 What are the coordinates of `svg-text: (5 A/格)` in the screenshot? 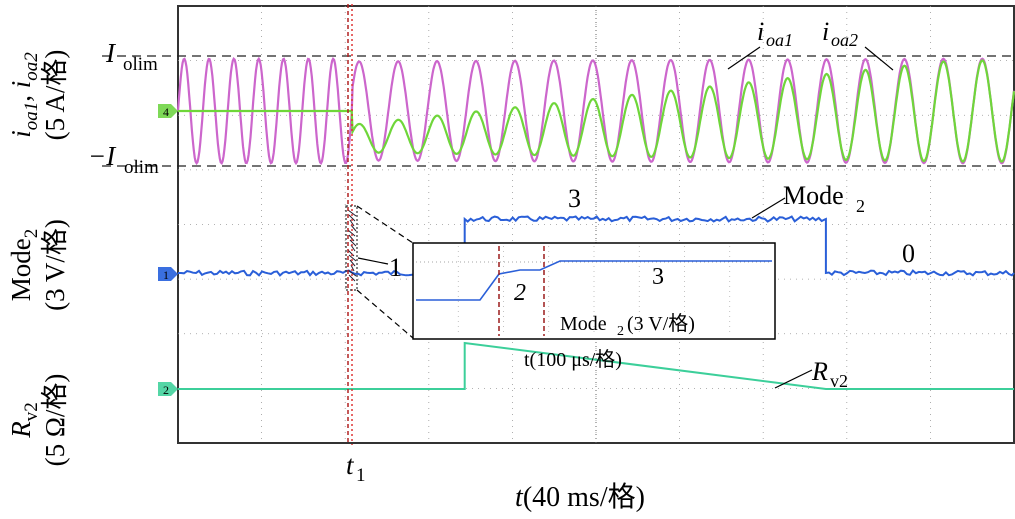 It's located at (55, 95).